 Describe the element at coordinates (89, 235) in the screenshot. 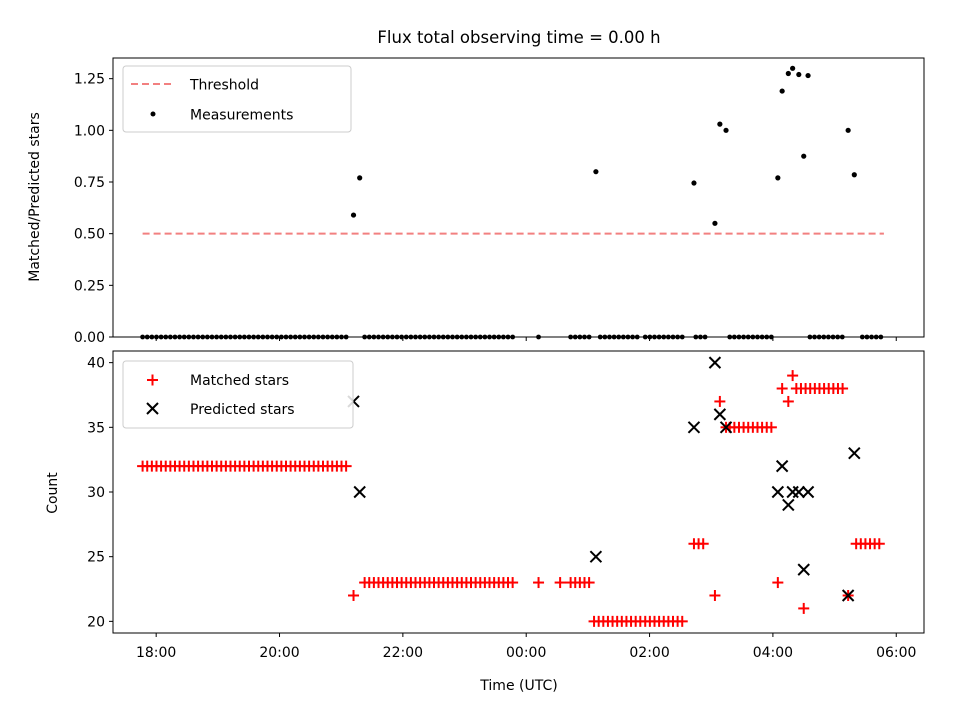

I see `top-y-tick-label: 0.50` at that location.